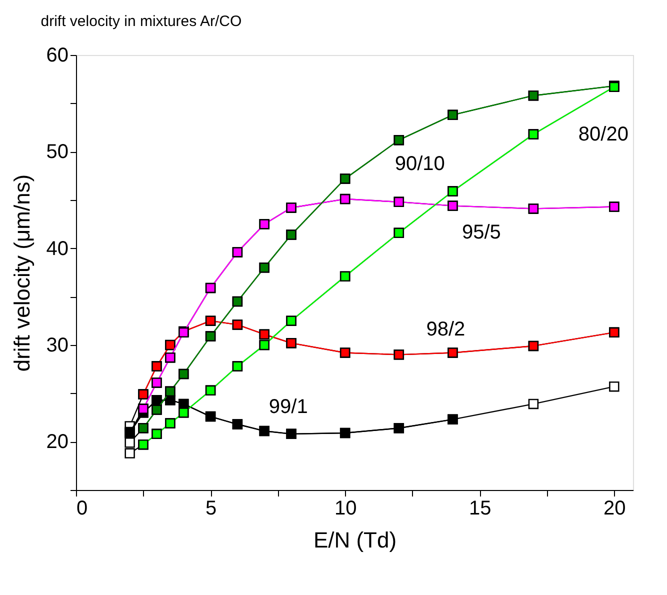  Describe the element at coordinates (345, 509) in the screenshot. I see `x-tick-label: 10` at that location.